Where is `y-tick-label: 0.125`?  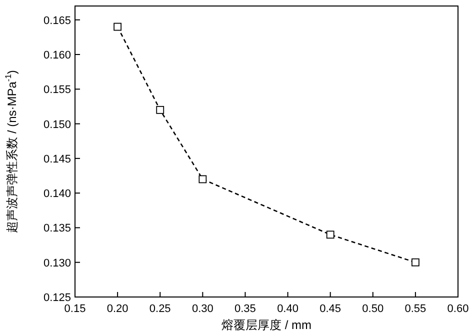
y-tick-label: 0.125 is located at coordinates (57, 298).